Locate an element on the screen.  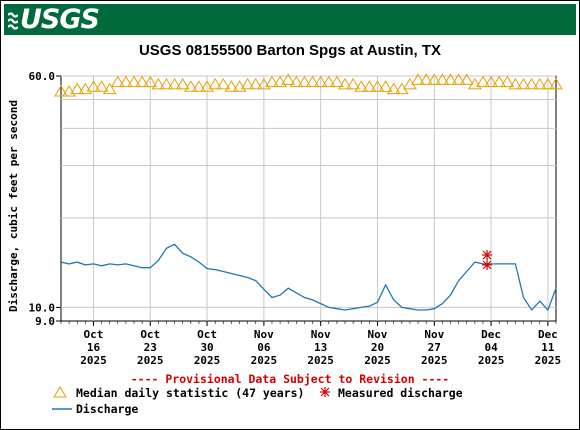
median-series is located at coordinates (308, 85).